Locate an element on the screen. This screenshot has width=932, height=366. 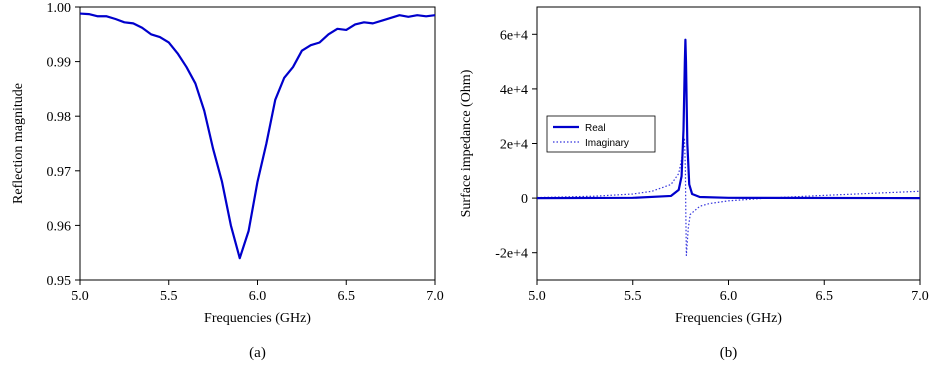
y-tick-label: 6e+4 is located at coordinates (514, 35).